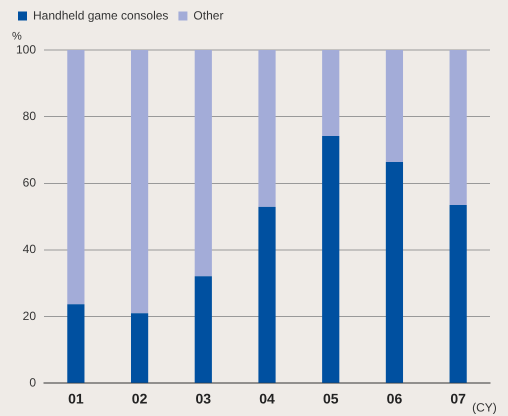  I want to click on x-tick-label: 02, so click(140, 398).